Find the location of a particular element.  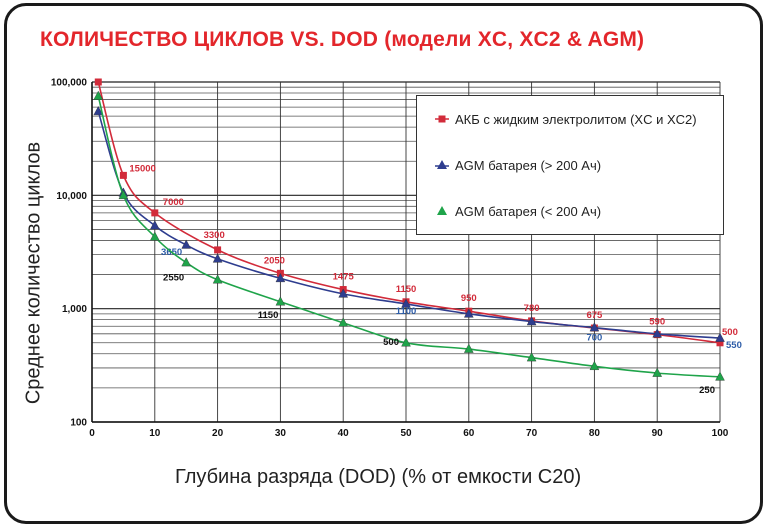

legend-label-agm-small: AGM батарея (< 200 Ач) is located at coordinates (528, 211).